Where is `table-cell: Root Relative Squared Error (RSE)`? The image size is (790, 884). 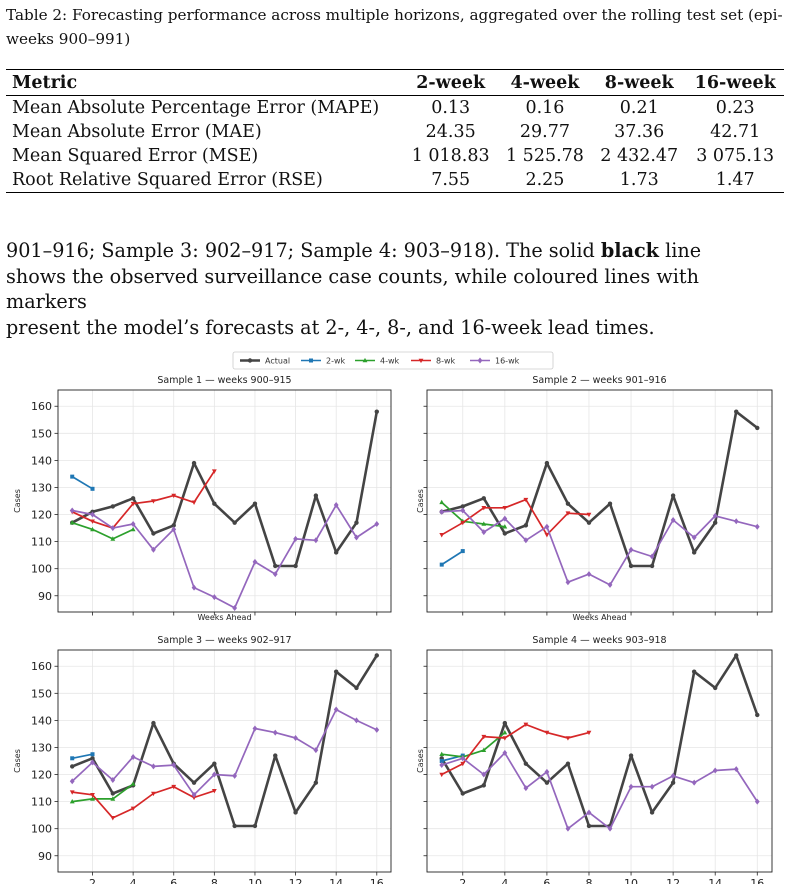
table-cell: Root Relative Squared Error (RSE) is located at coordinates (205, 180).